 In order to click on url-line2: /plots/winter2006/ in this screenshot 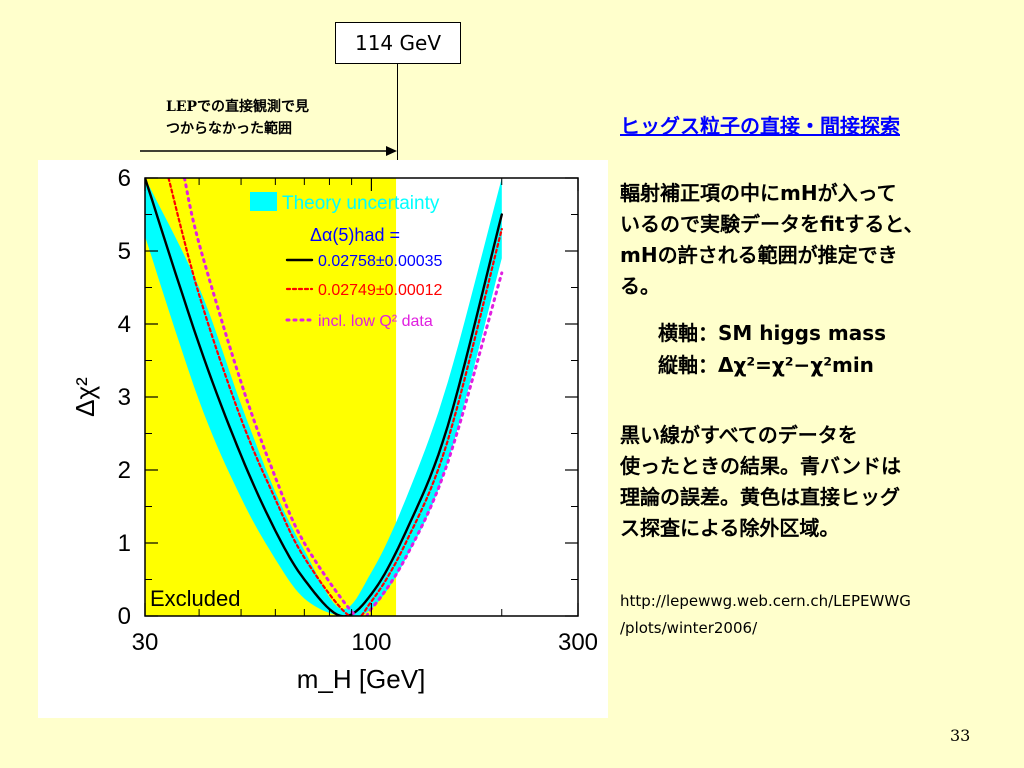, I will do `click(689, 628)`.